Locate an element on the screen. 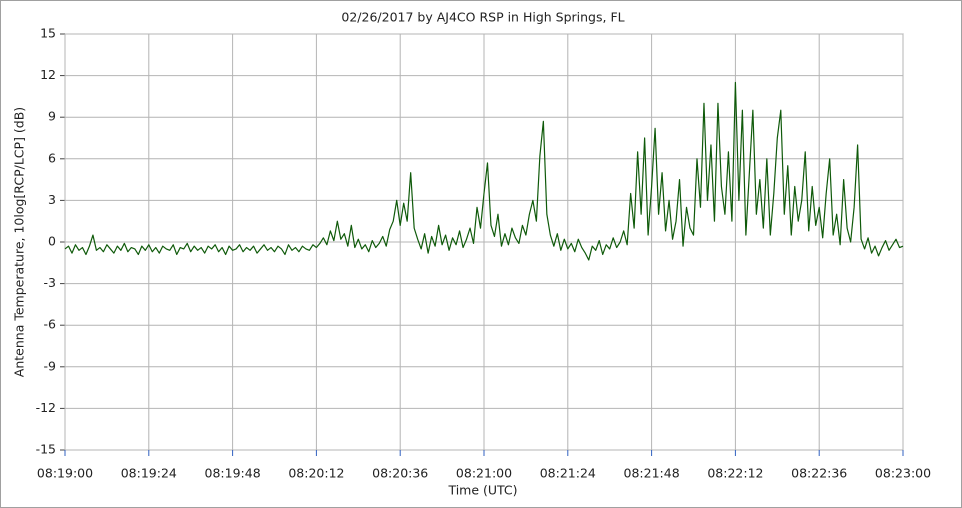  y-tick-label: -15 is located at coordinates (46, 449).